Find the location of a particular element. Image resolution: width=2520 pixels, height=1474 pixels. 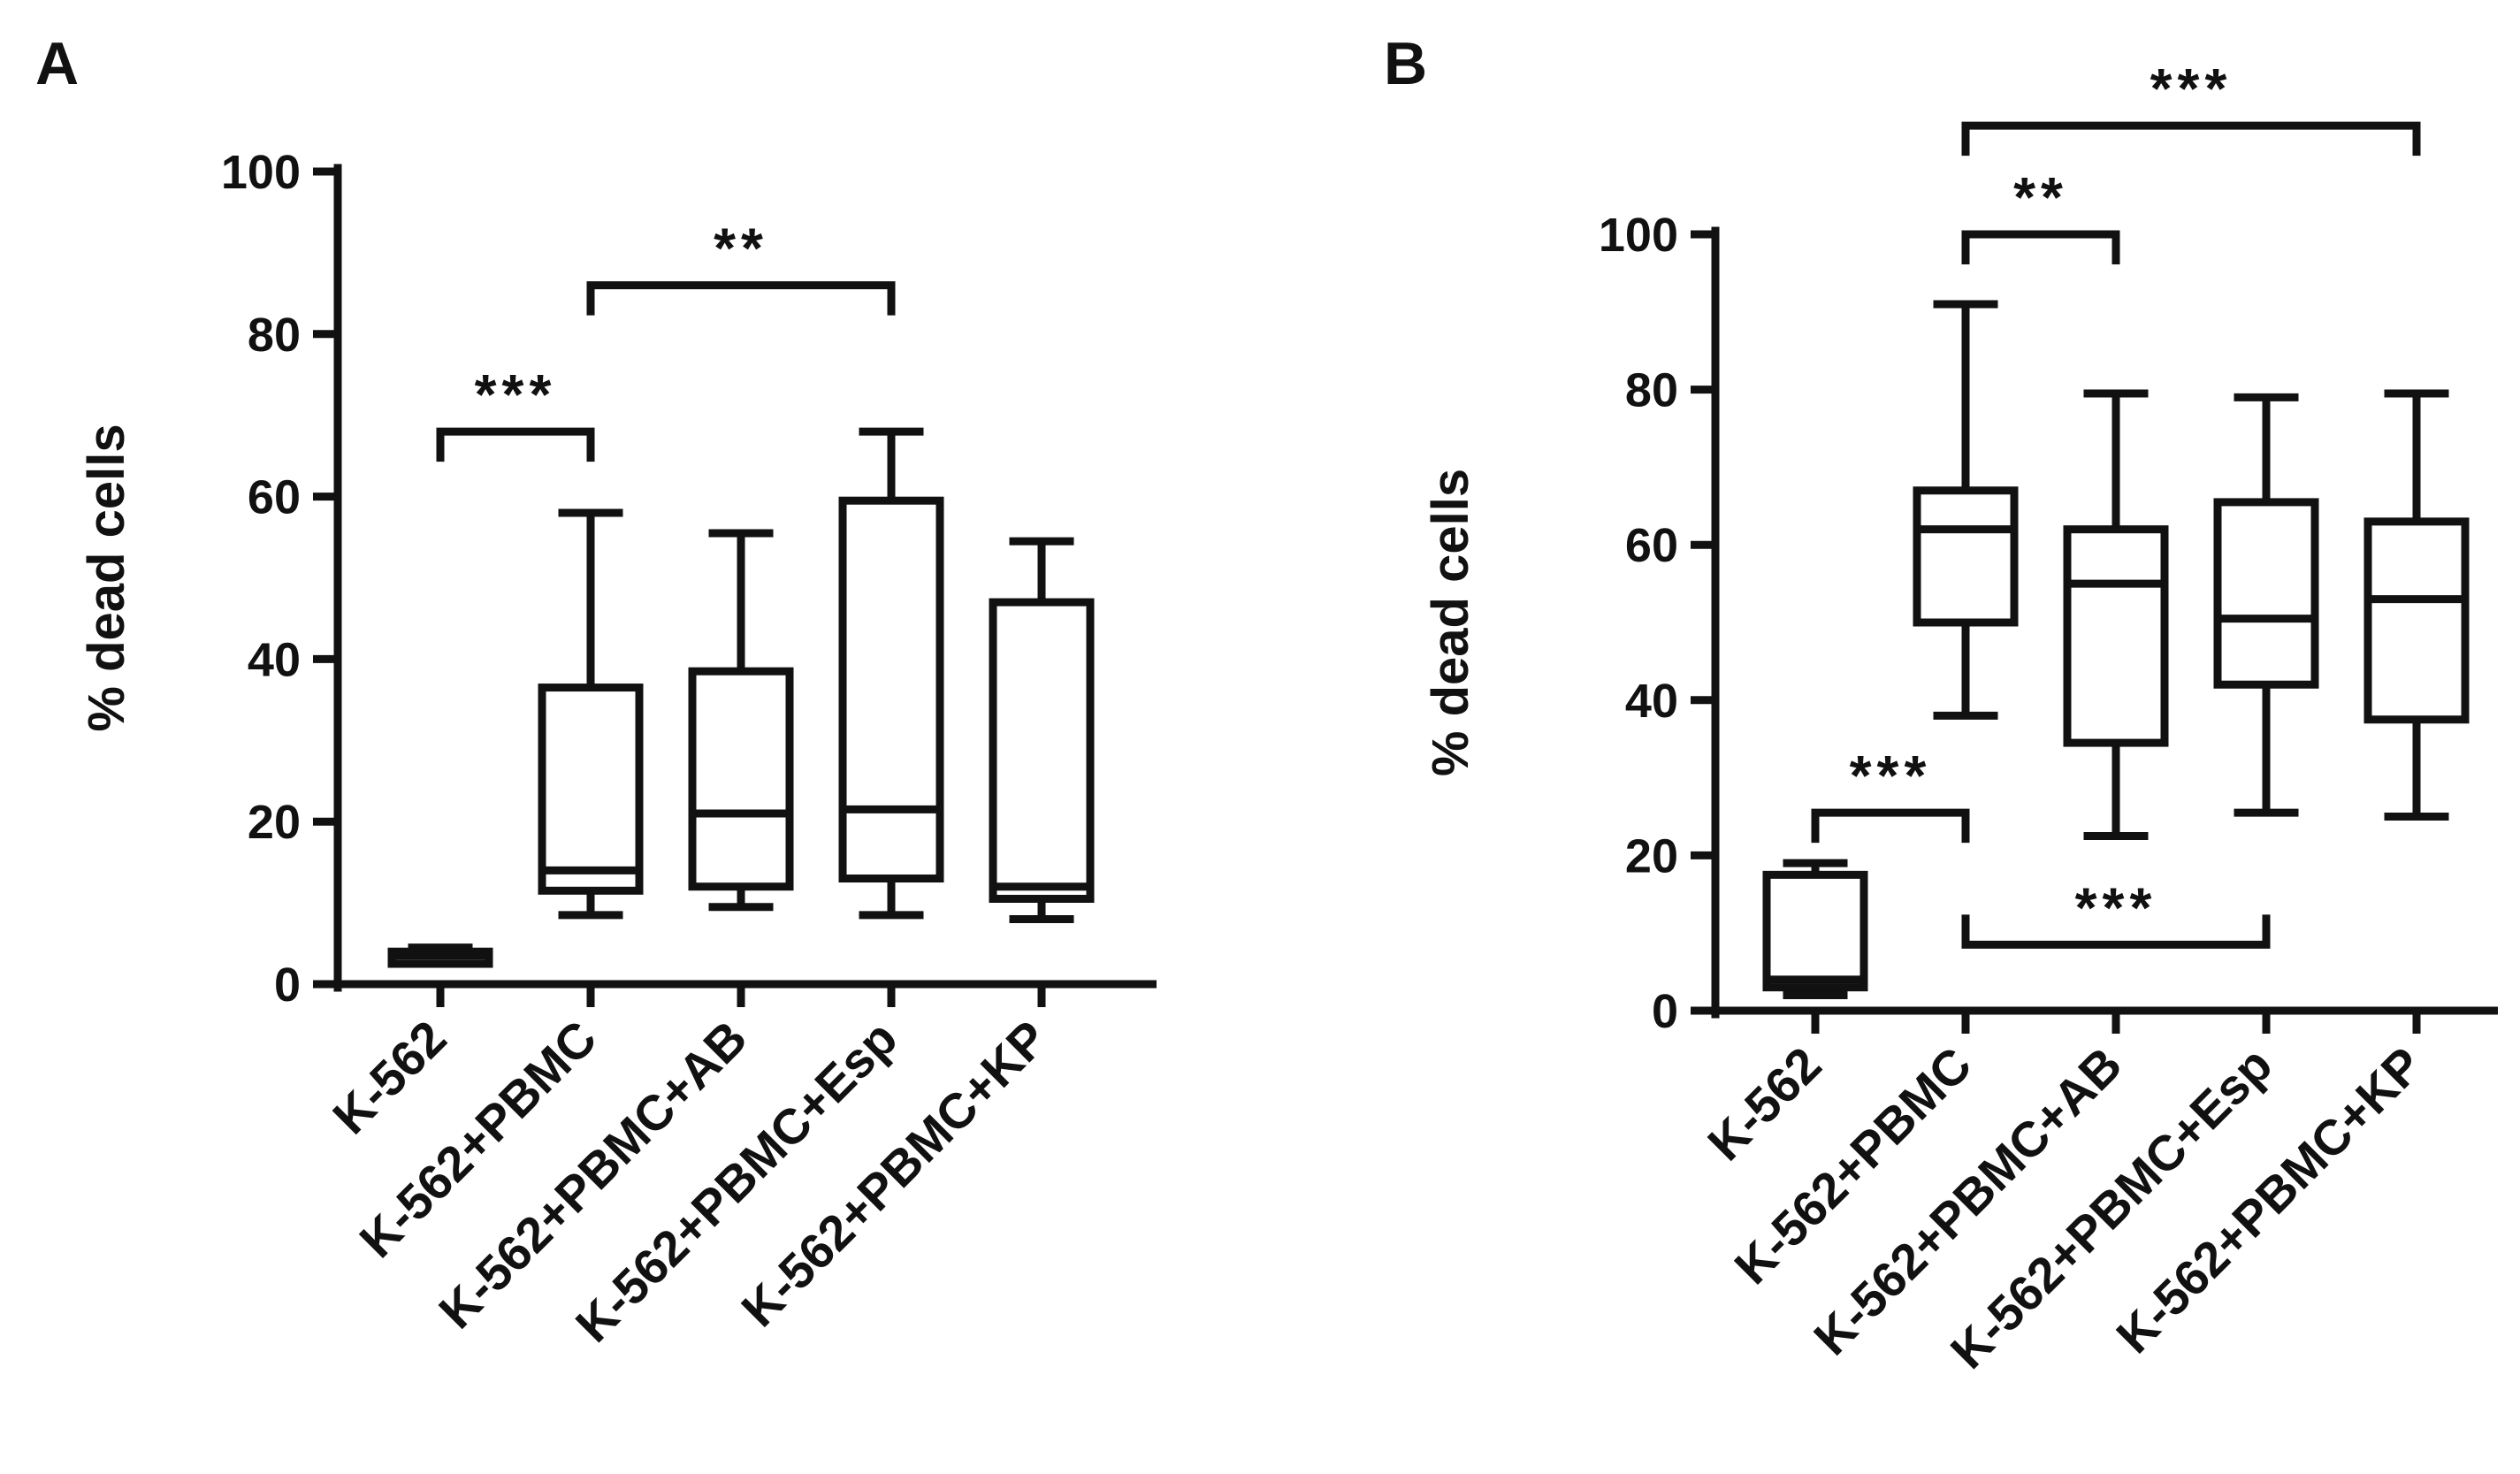

panel-b-y-tick-label: 60 is located at coordinates (1651, 545).